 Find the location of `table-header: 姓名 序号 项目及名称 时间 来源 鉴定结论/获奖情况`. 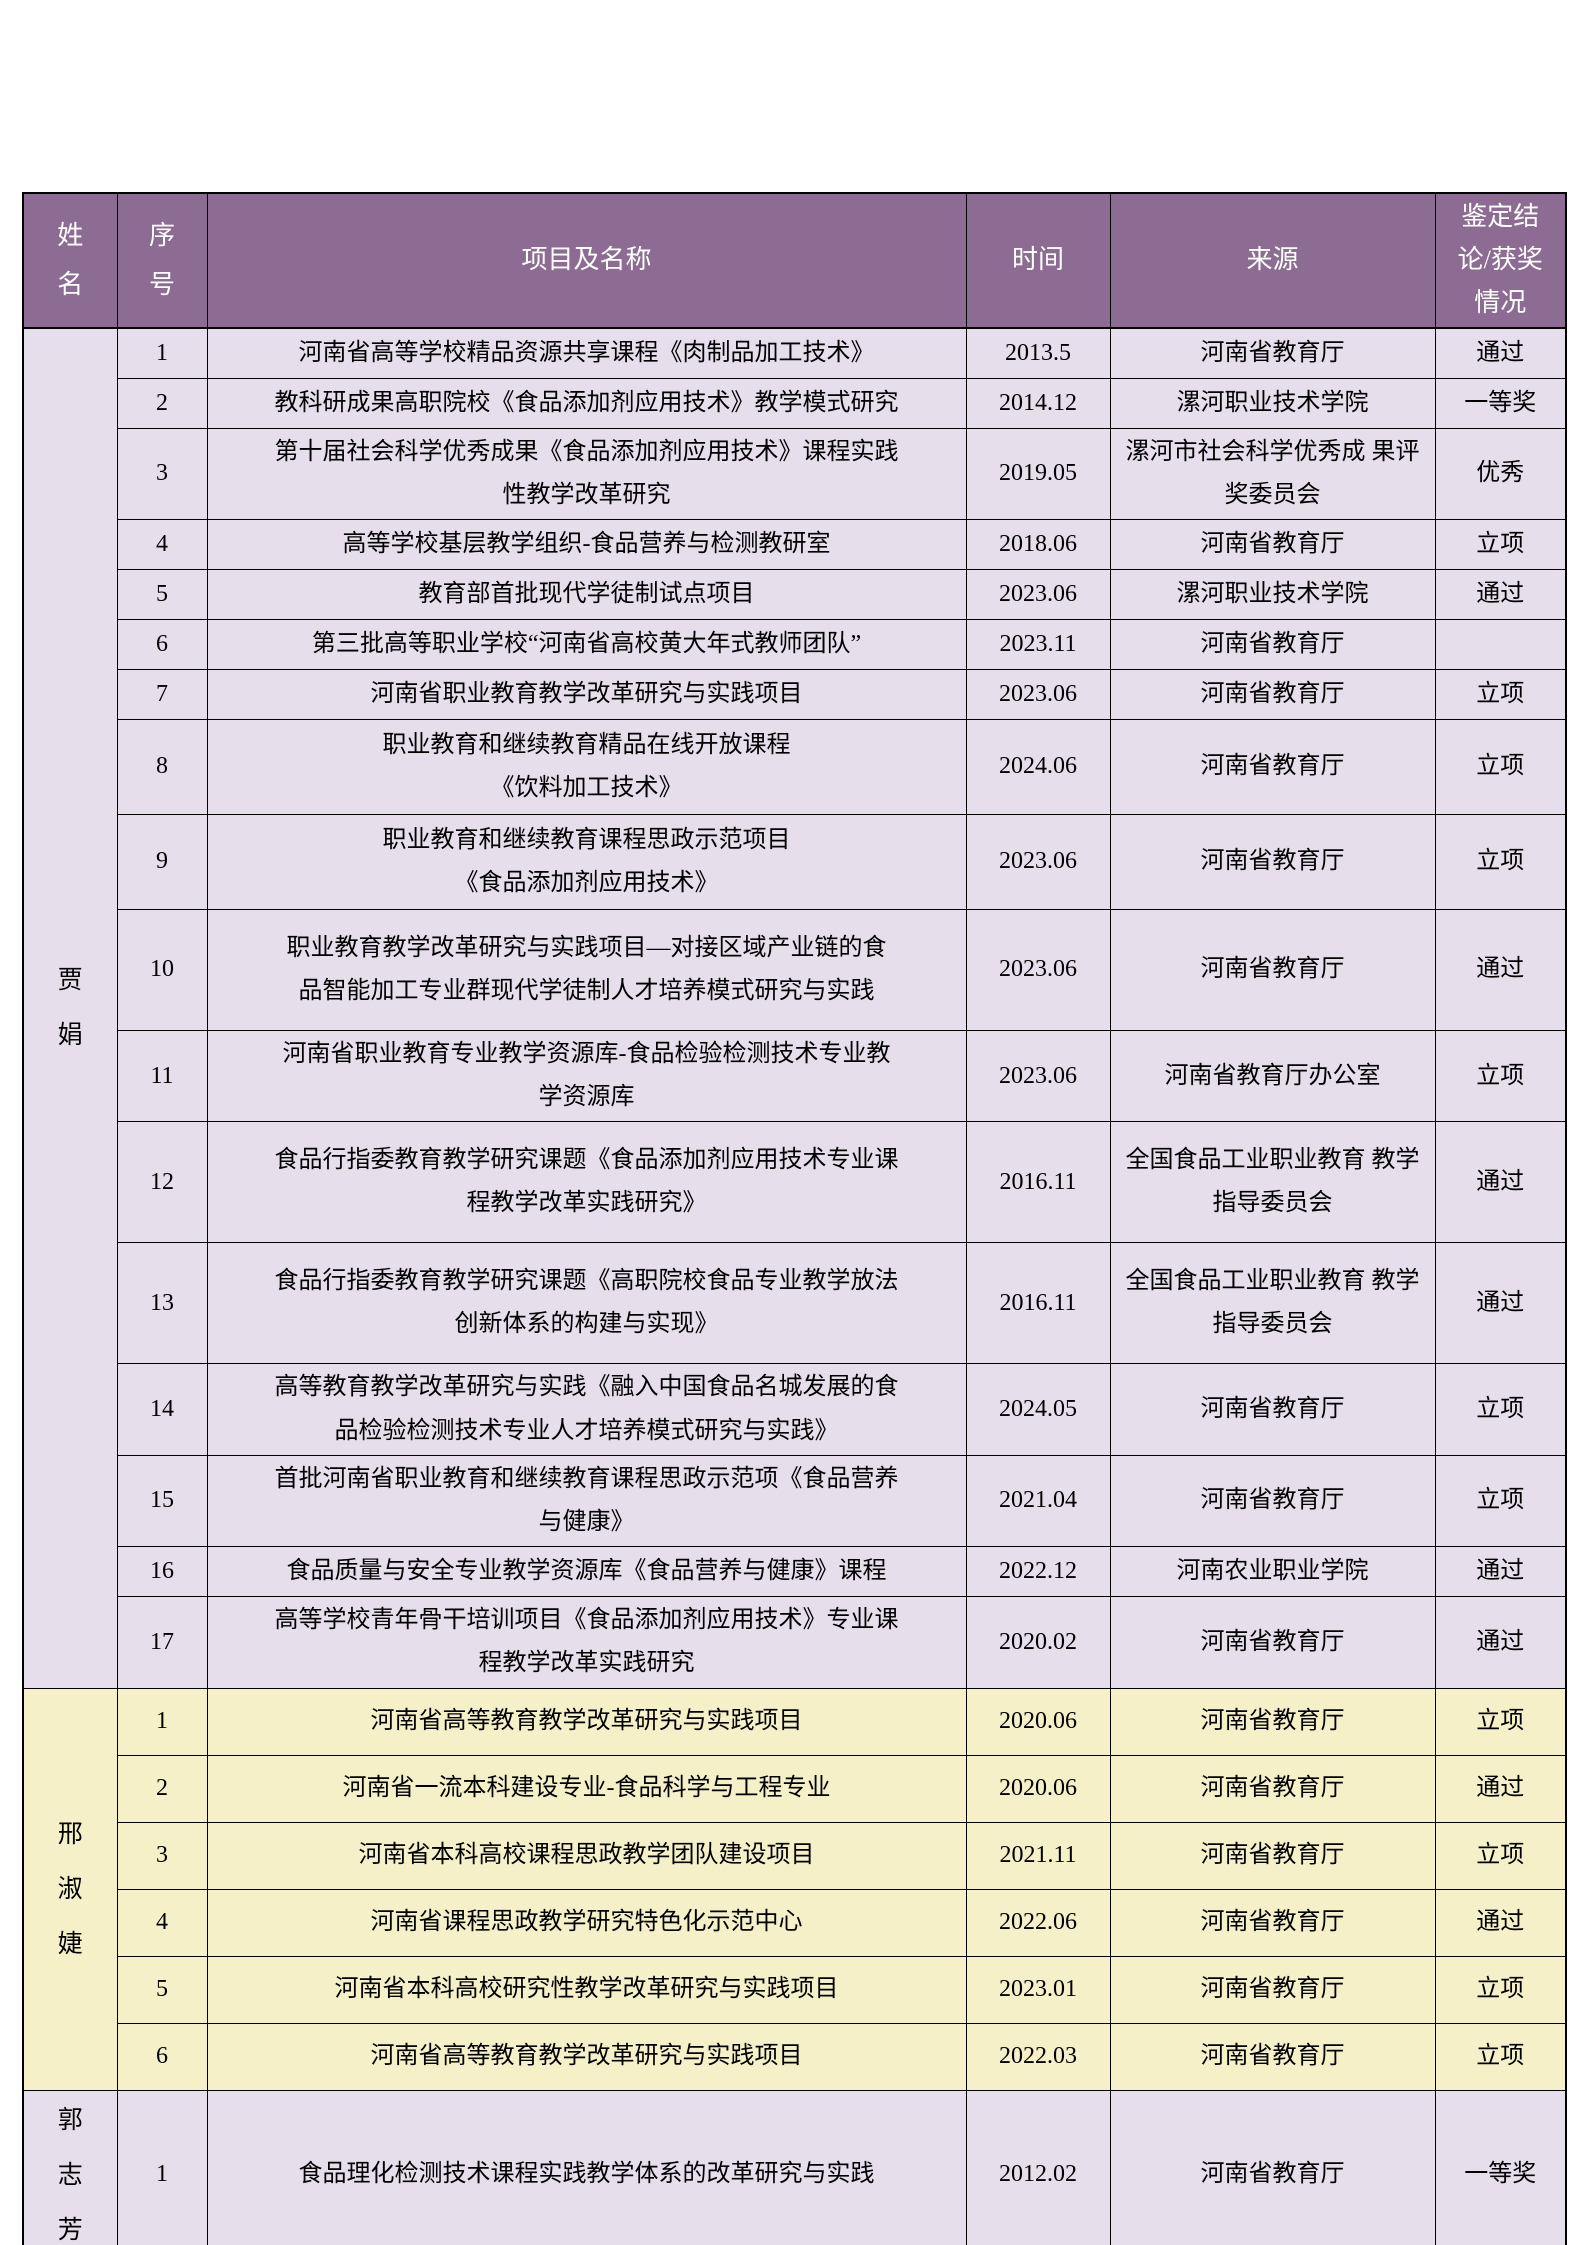

table-header: 姓名 序号 项目及名称 时间 来源 鉴定结论/获奖情况 is located at coordinates (794, 260).